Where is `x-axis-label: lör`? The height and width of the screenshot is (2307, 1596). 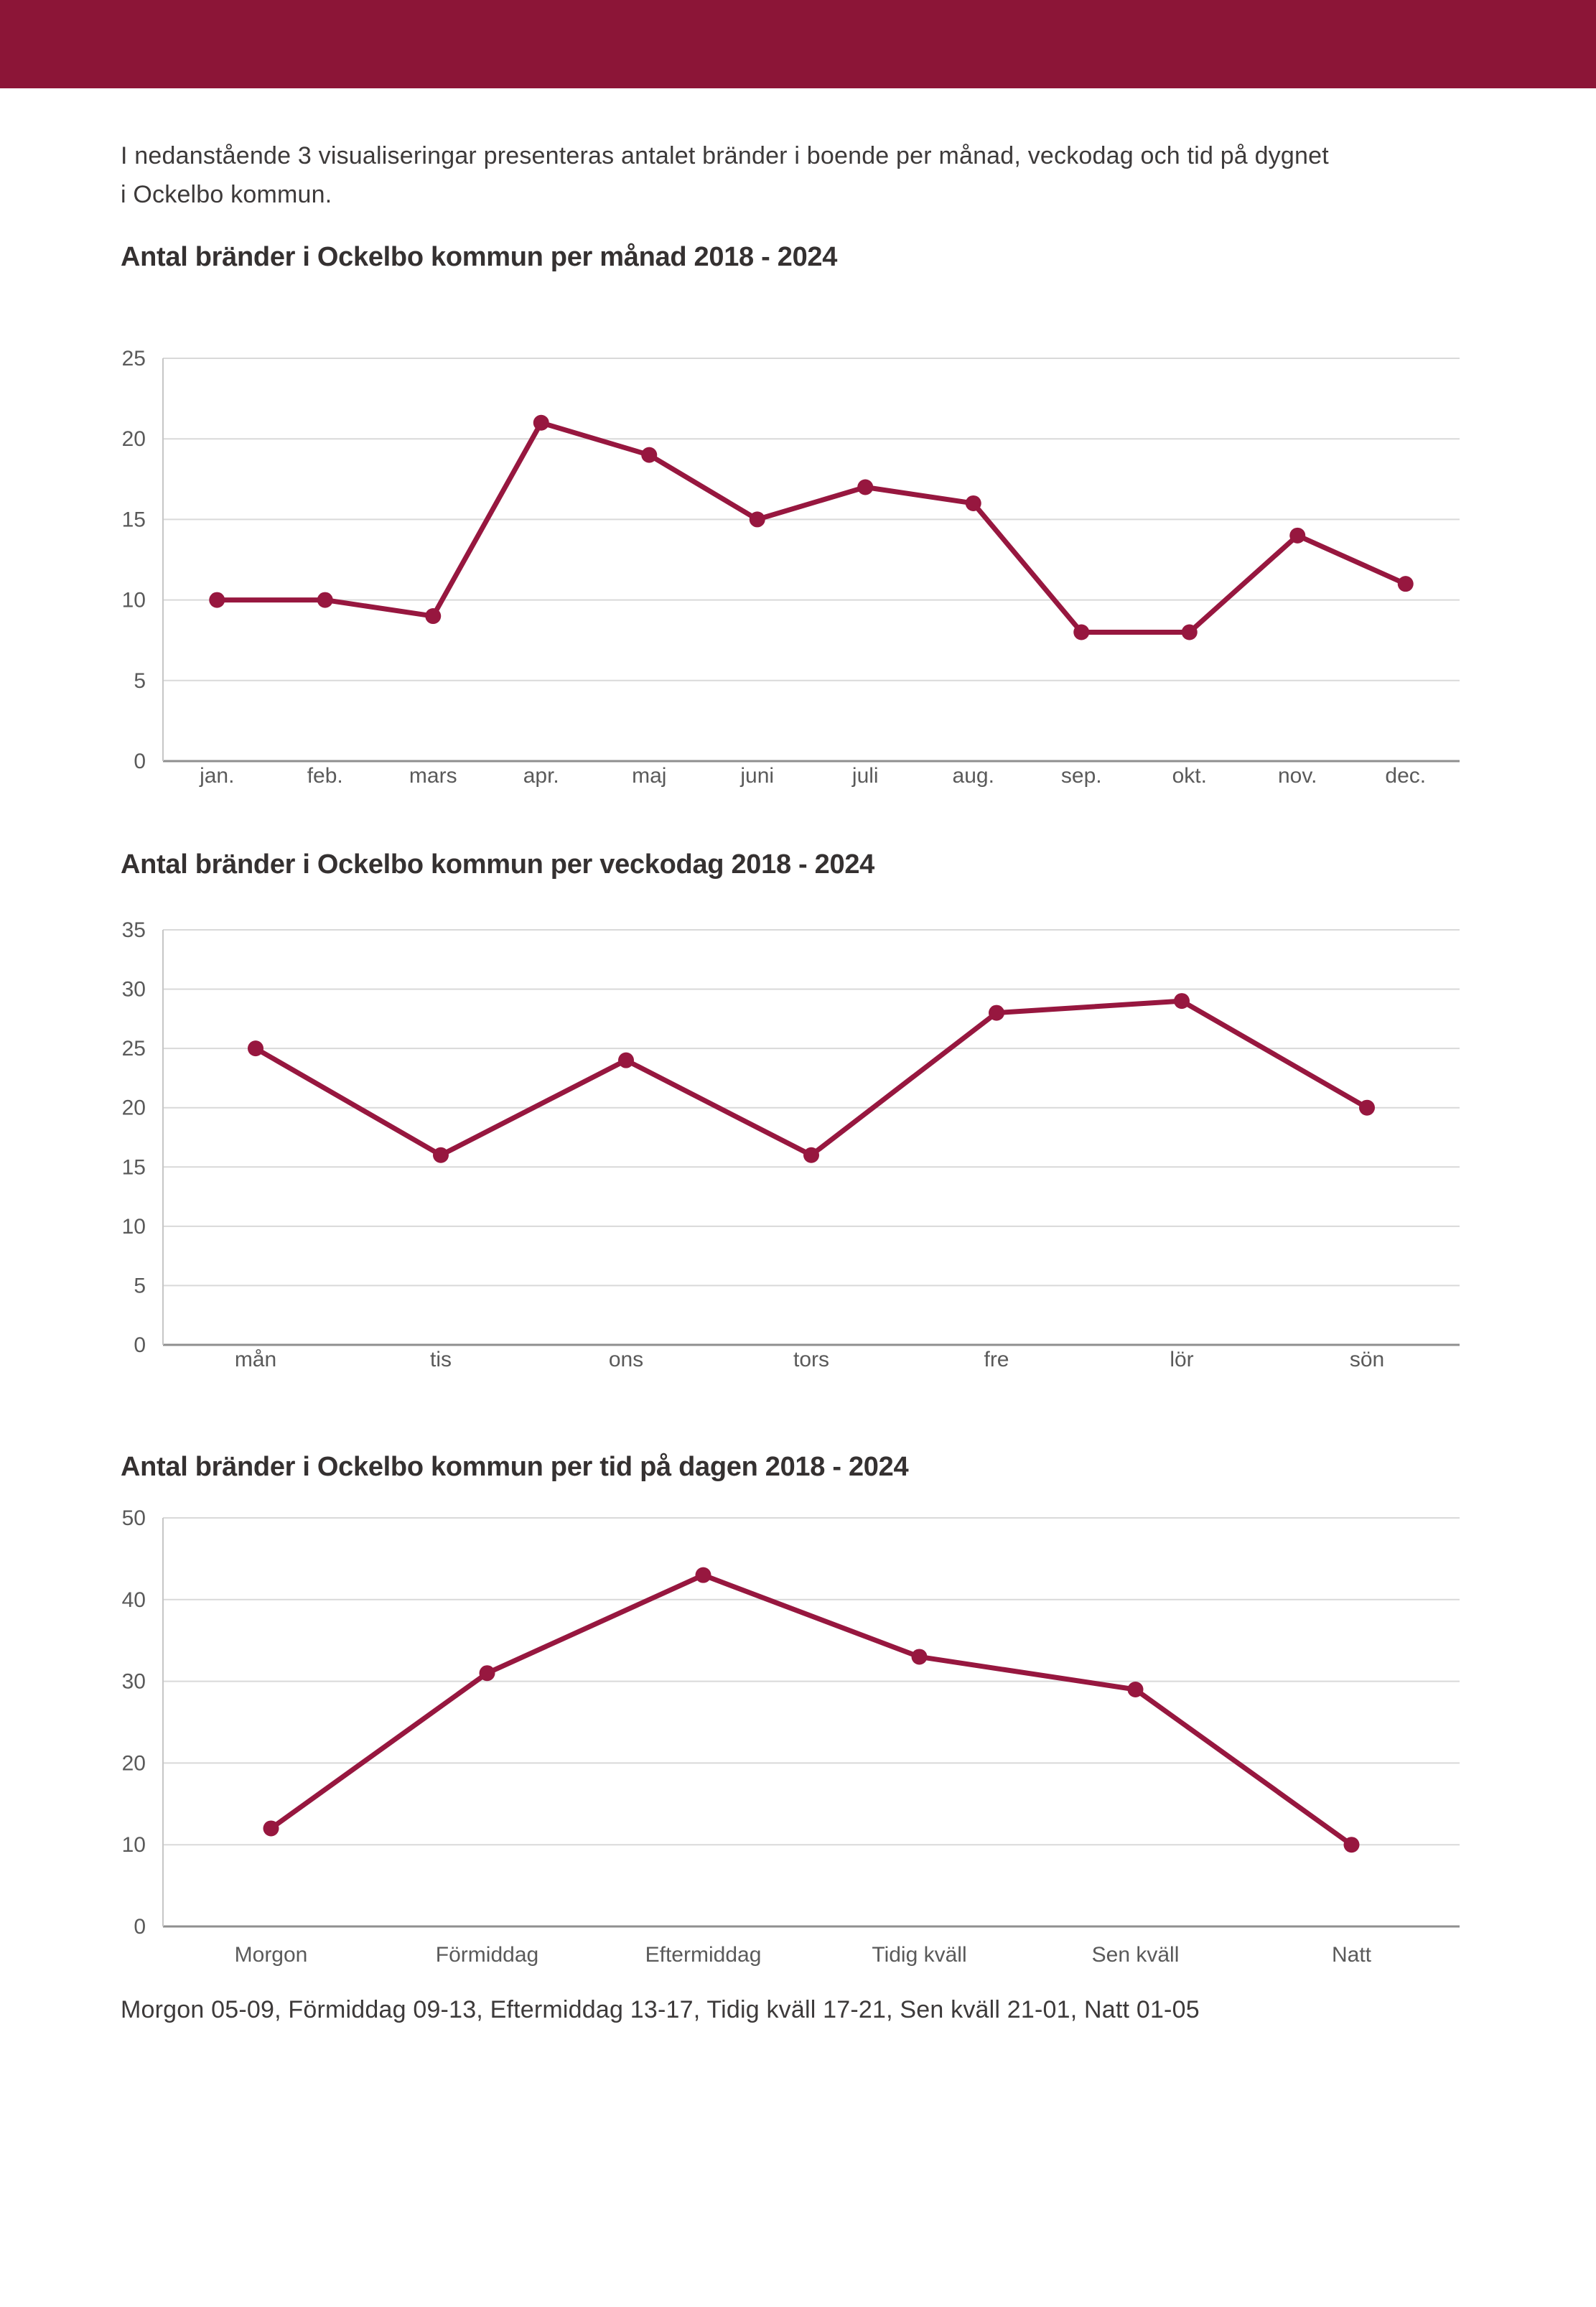 x-axis-label: lör is located at coordinates (1181, 1359).